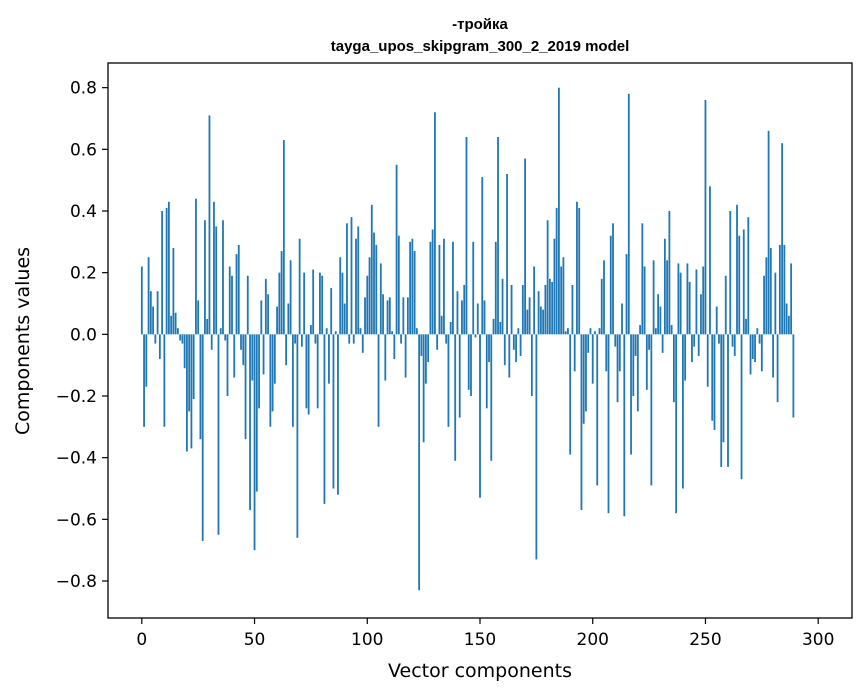 The width and height of the screenshot is (867, 696). What do you see at coordinates (83, 212) in the screenshot?
I see `y-tick-label-6: 0.4` at bounding box center [83, 212].